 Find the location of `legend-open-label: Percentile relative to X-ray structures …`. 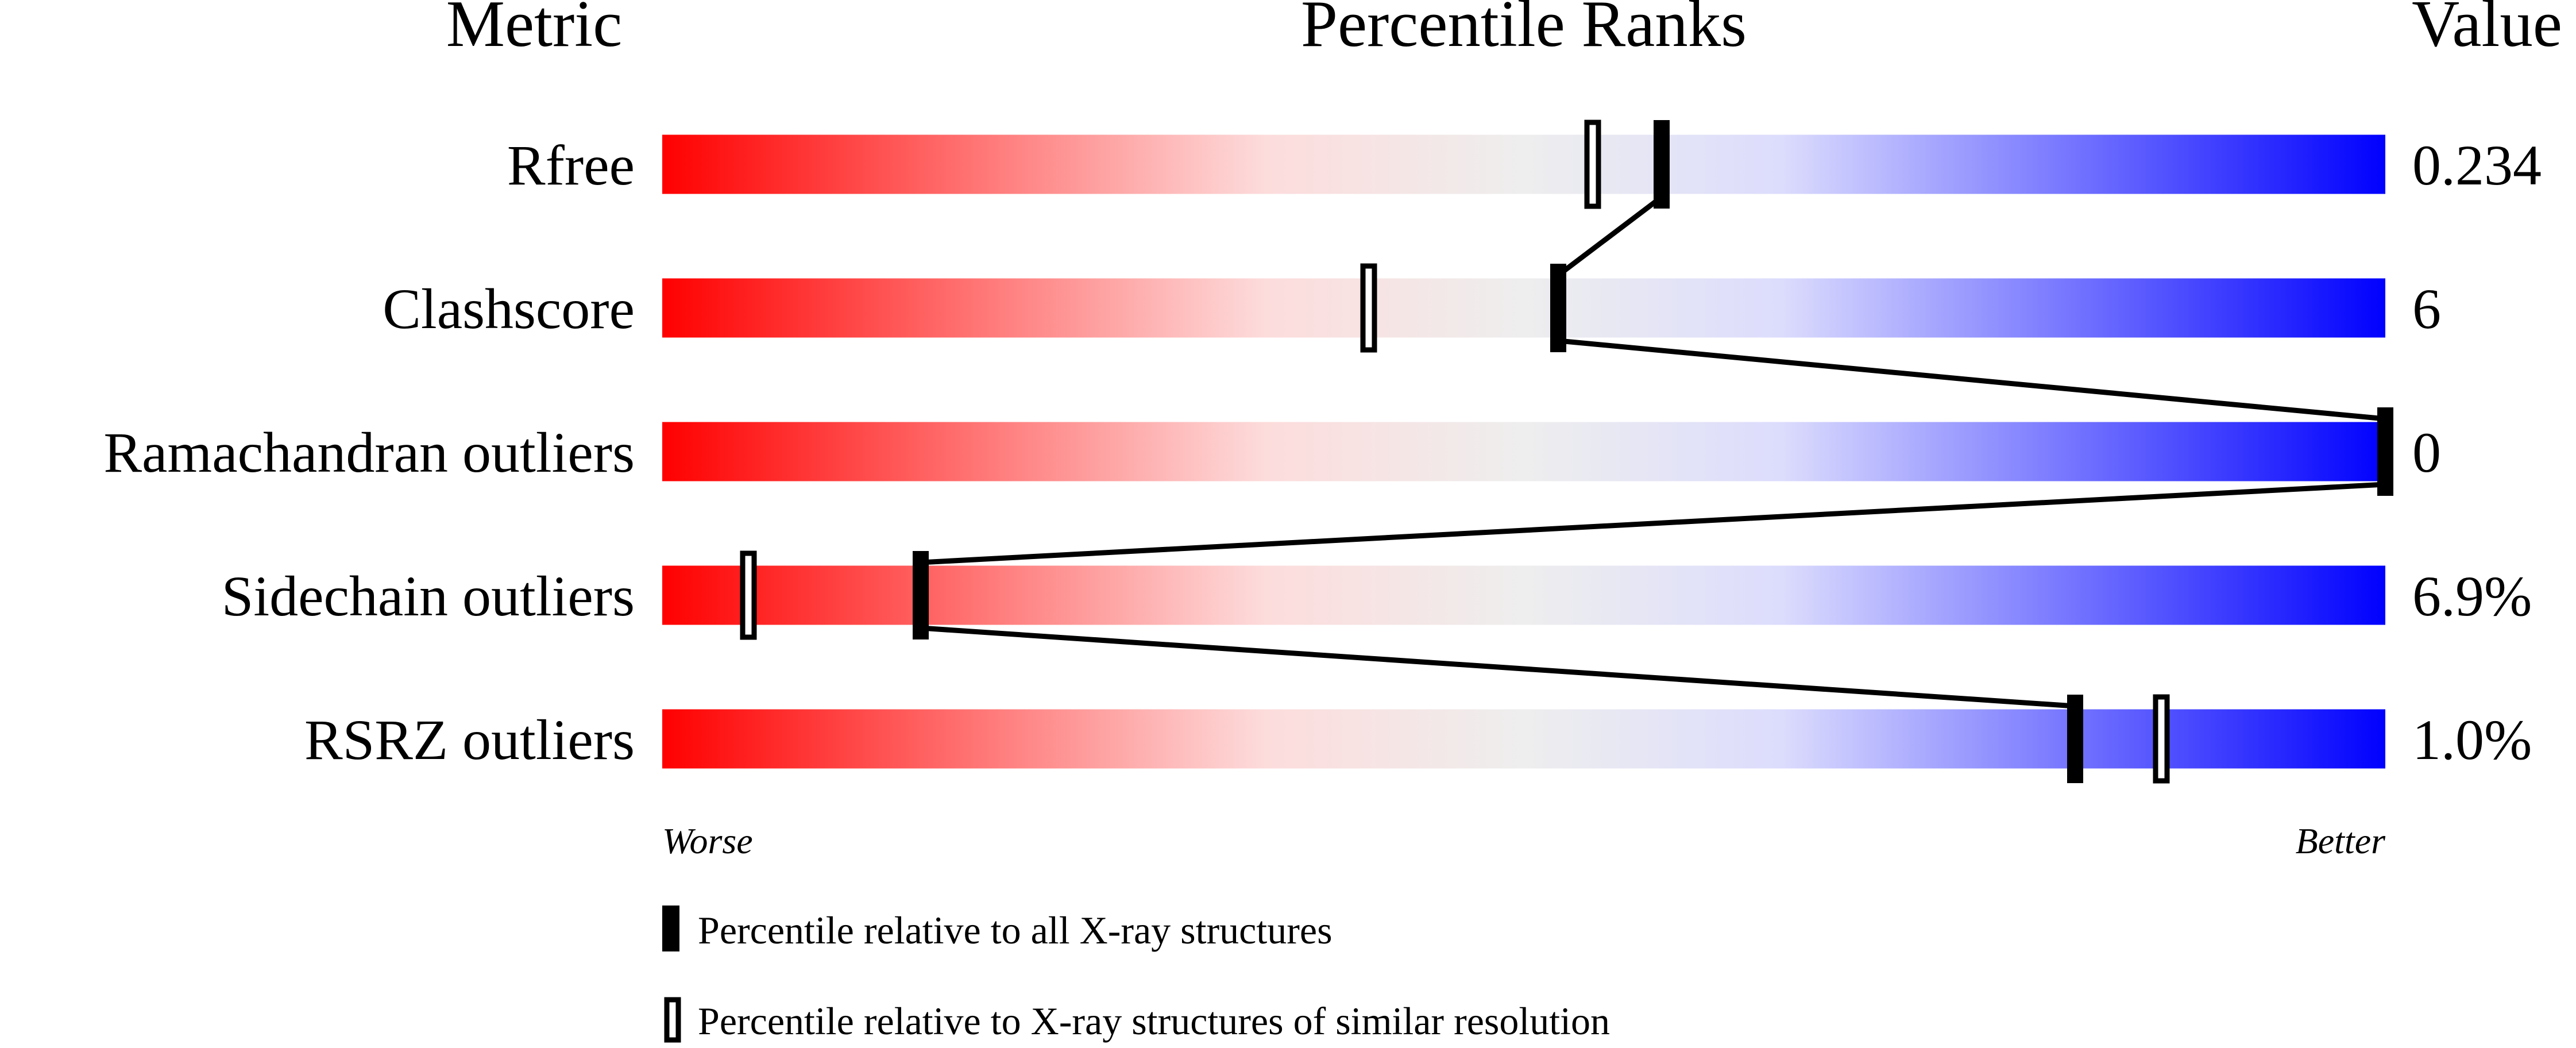

legend-open-label: Percentile relative to X-ray structures … is located at coordinates (1154, 1021).